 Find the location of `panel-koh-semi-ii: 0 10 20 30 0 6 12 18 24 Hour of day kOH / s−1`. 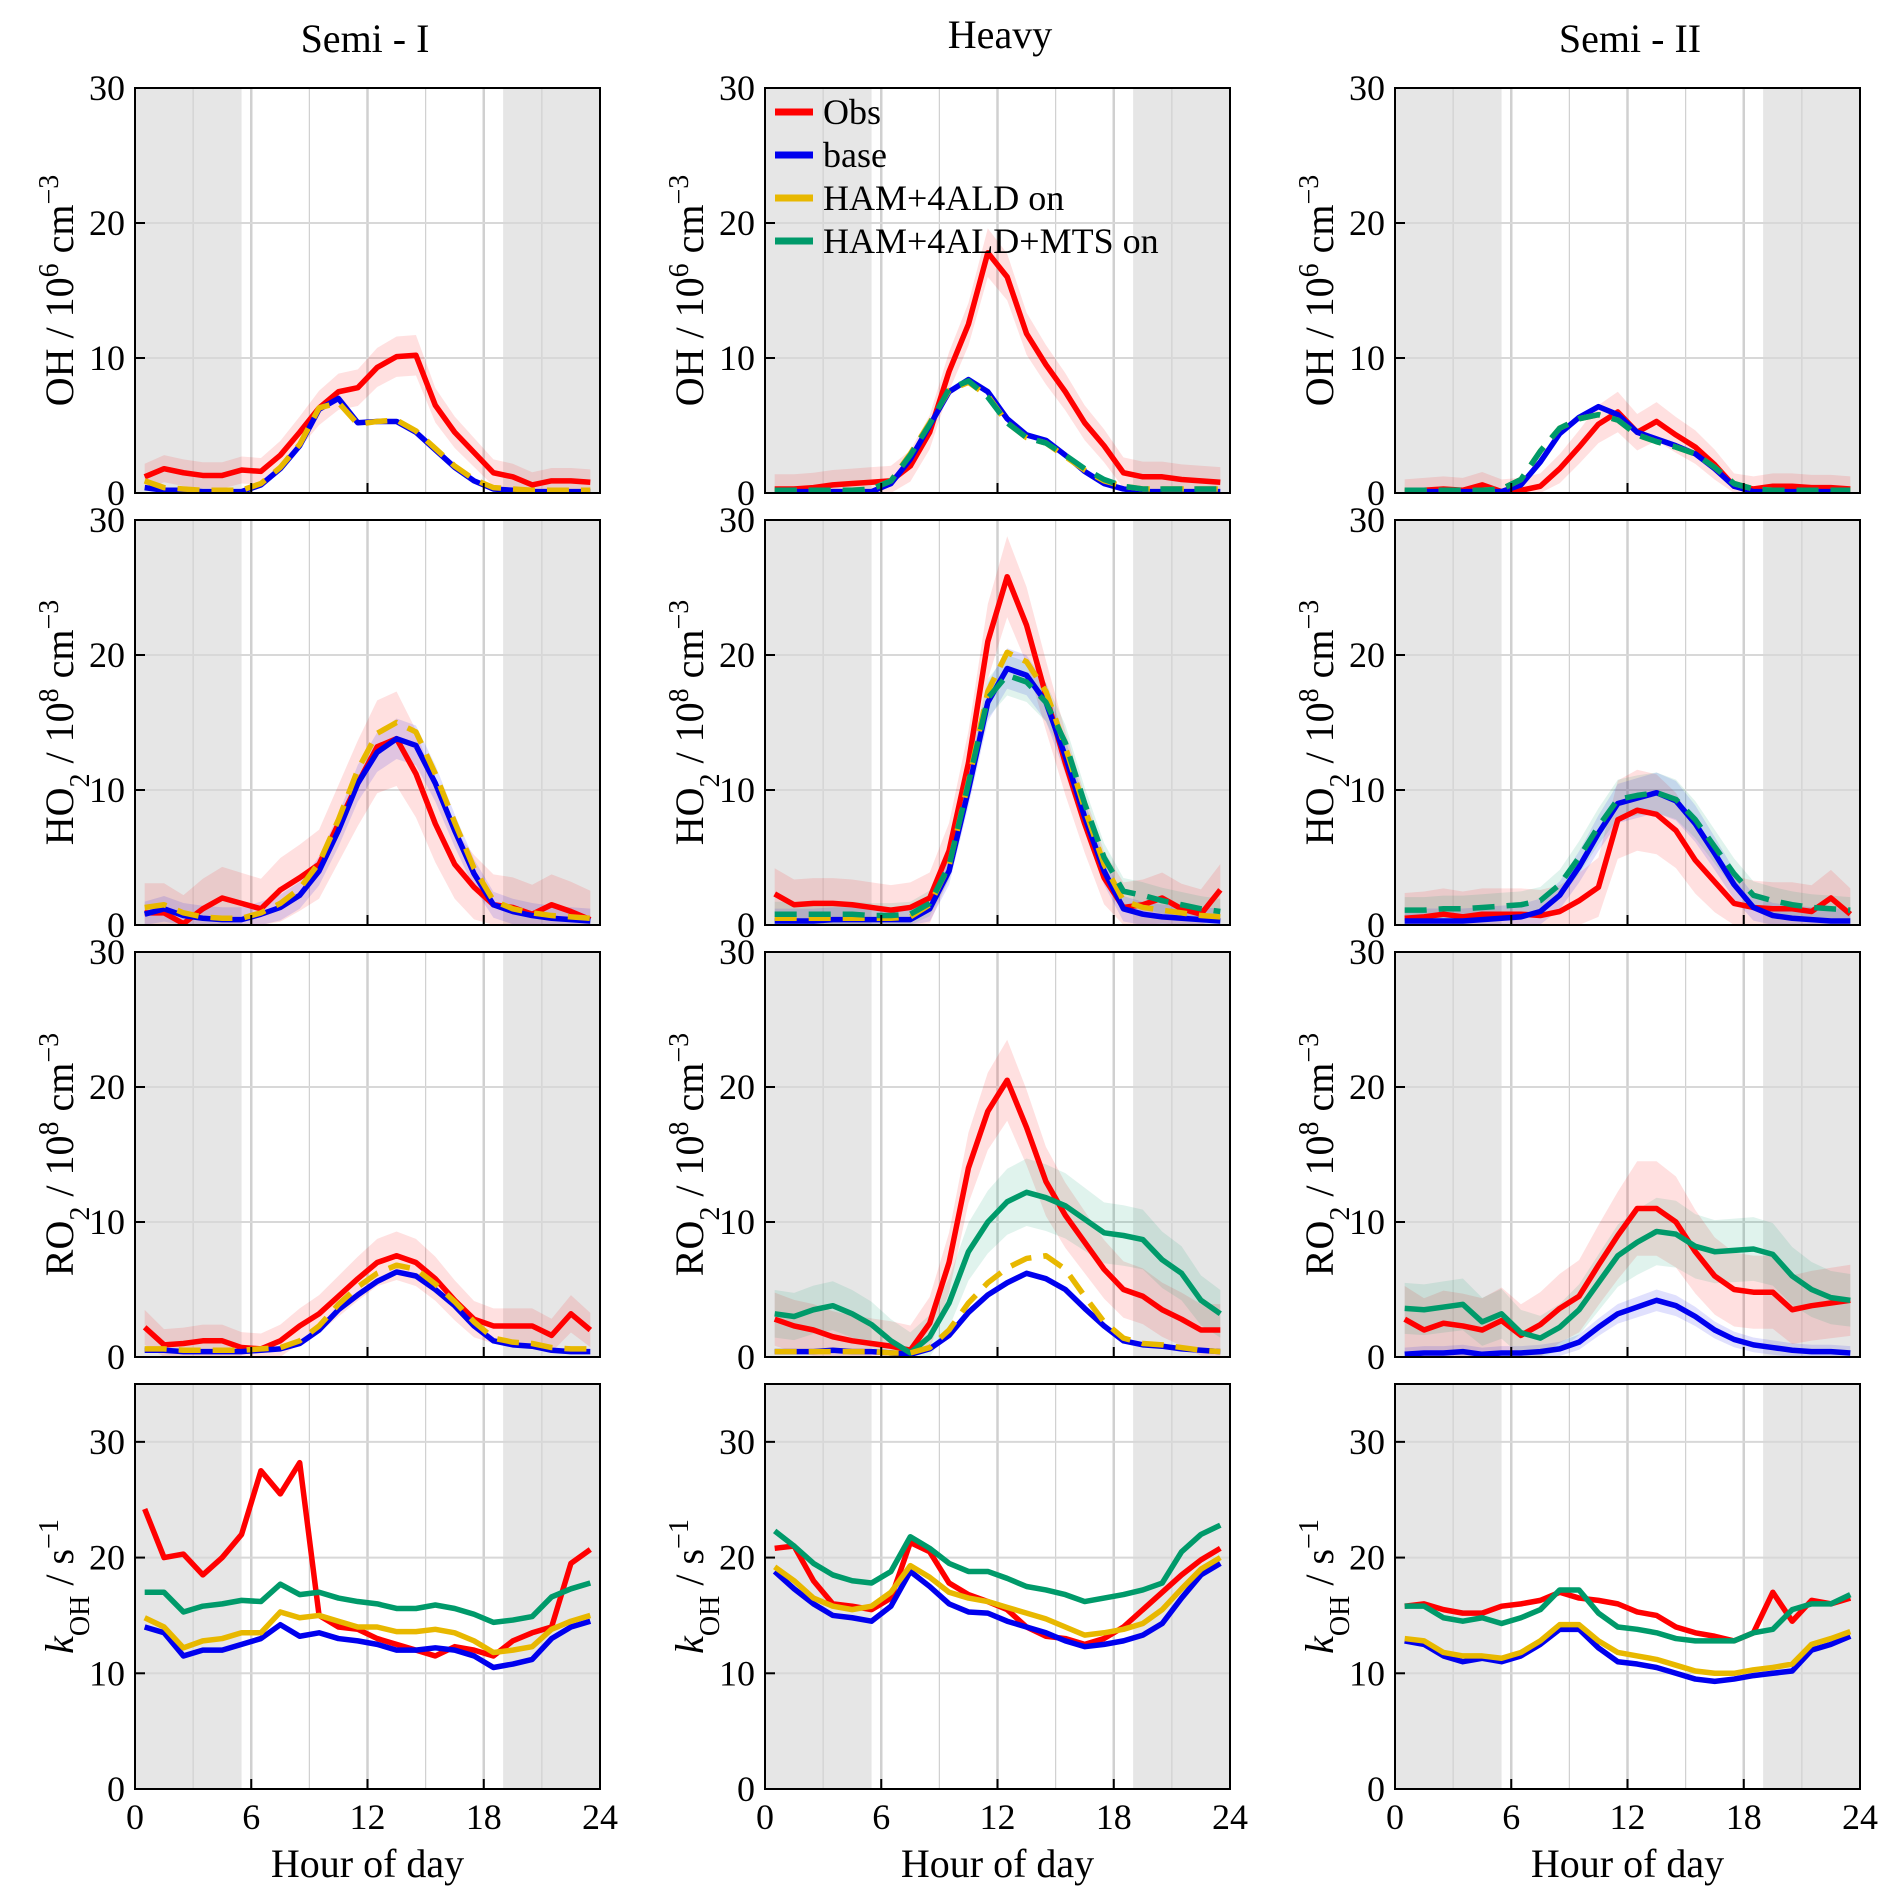

panel-koh-semi-ii: 0 10 20 30 0 6 12 18 24 Hour of day kOH / s−1 is located at coordinates (1586, 1634).